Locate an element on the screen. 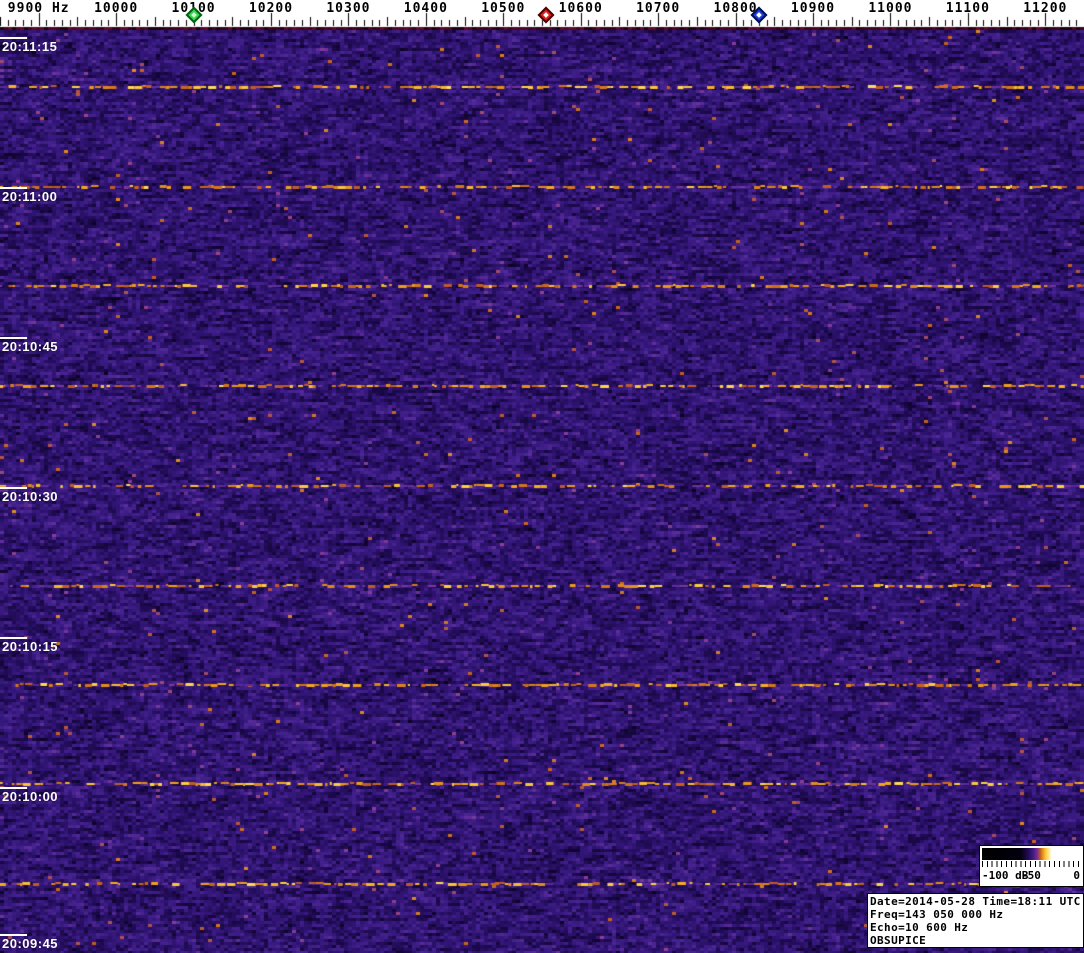 The image size is (1084, 953). freq-tick-label: 10600 is located at coordinates (580, 8).